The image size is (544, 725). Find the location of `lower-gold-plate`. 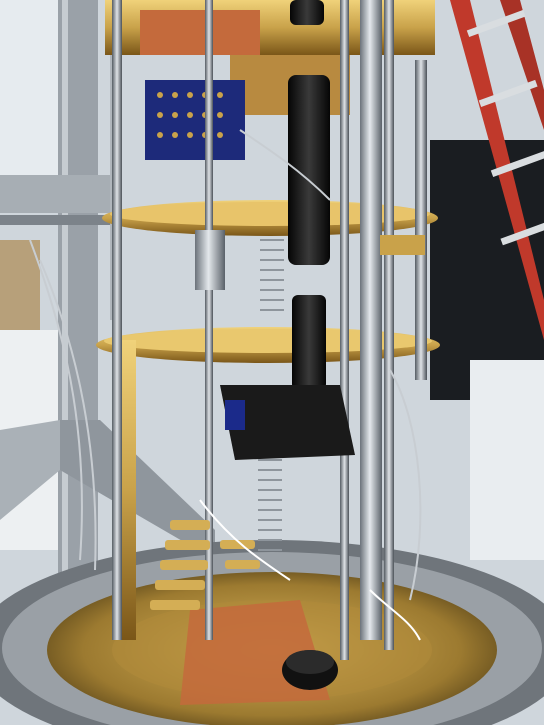

lower-gold-plate is located at coordinates (268, 345).